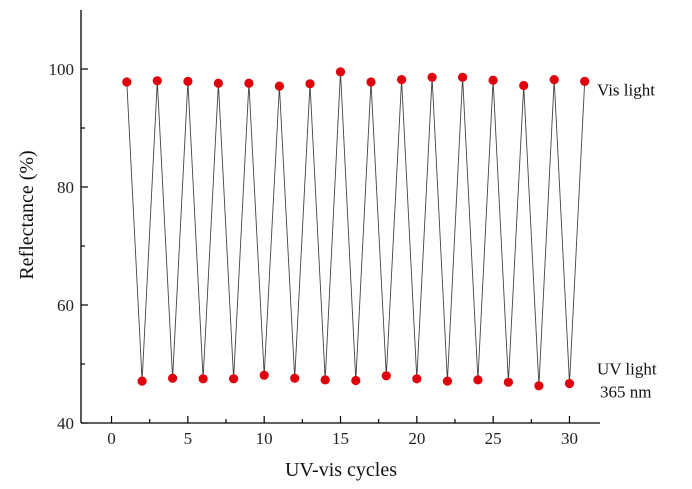 The image size is (692, 489). I want to click on x-tick-label-5: 25, so click(493, 438).